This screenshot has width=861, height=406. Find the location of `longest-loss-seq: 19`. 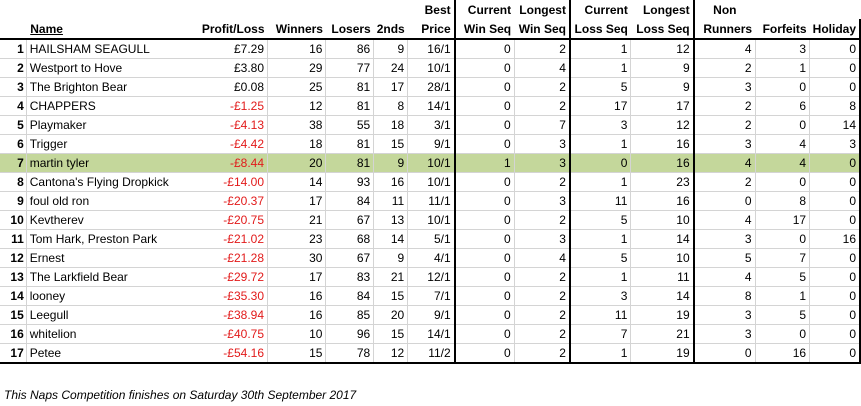

longest-loss-seq: 19 is located at coordinates (662, 315).